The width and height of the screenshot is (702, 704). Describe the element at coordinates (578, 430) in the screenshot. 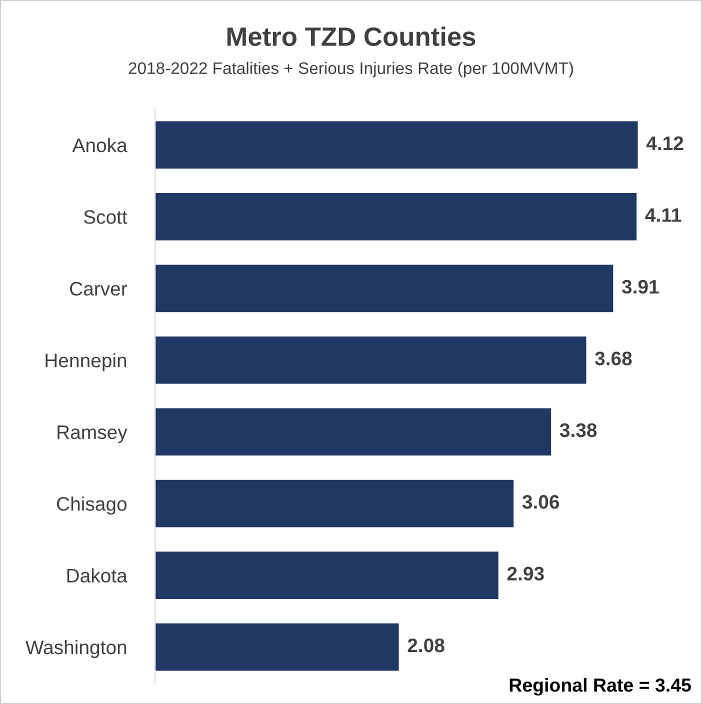

I see `data-label: 3.38` at that location.